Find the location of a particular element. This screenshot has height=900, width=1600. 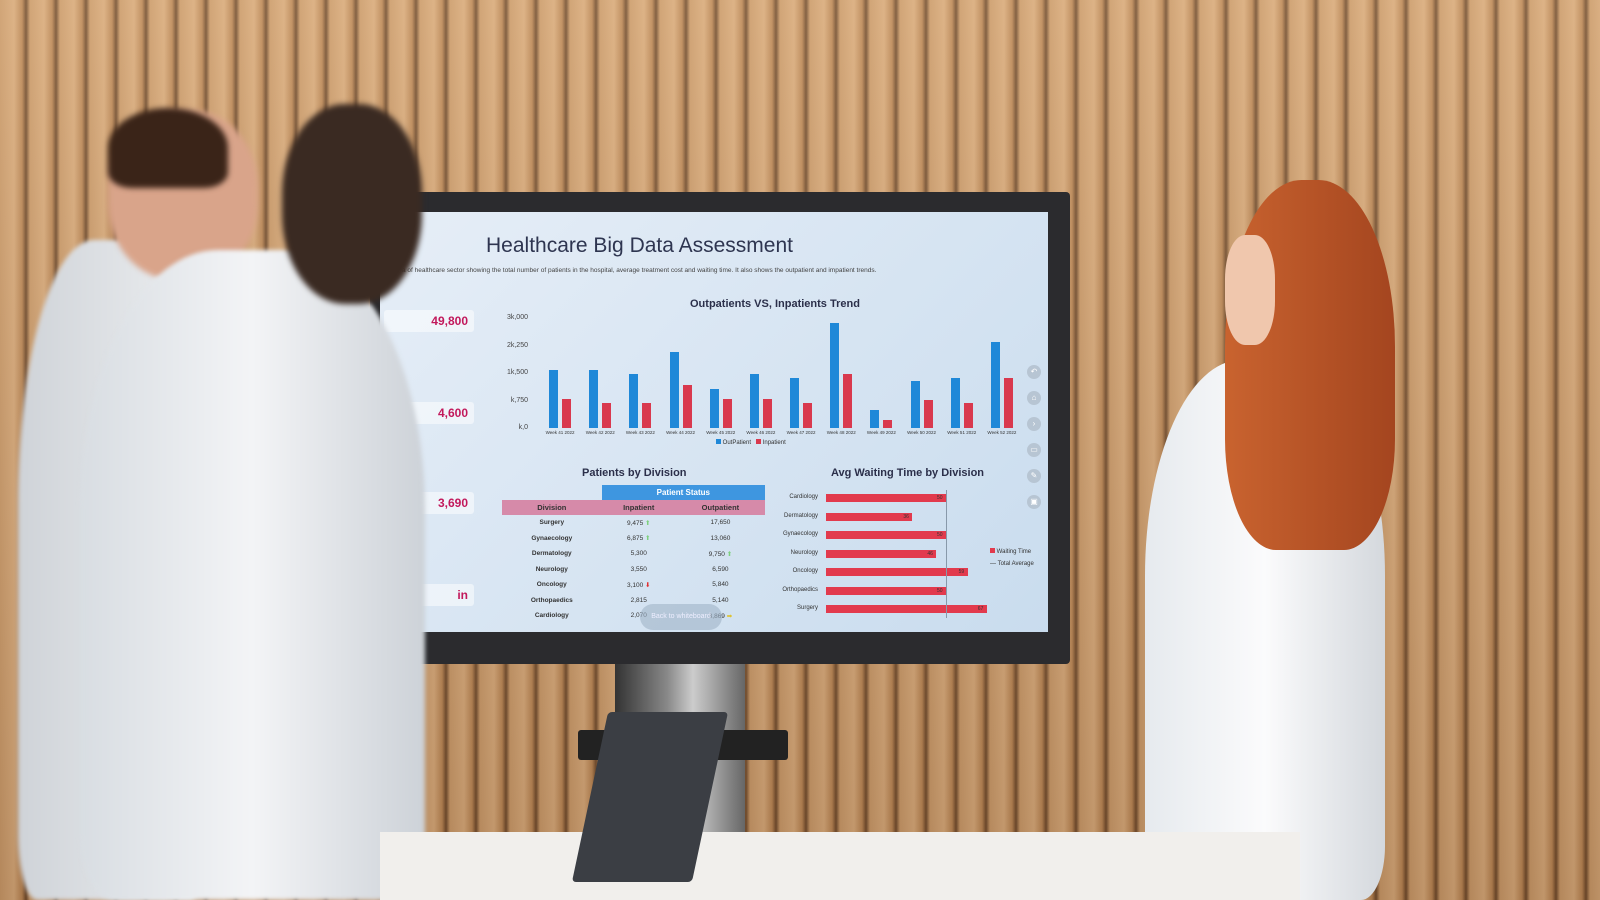

outpatient-value: 13,060 is located at coordinates (720, 538).